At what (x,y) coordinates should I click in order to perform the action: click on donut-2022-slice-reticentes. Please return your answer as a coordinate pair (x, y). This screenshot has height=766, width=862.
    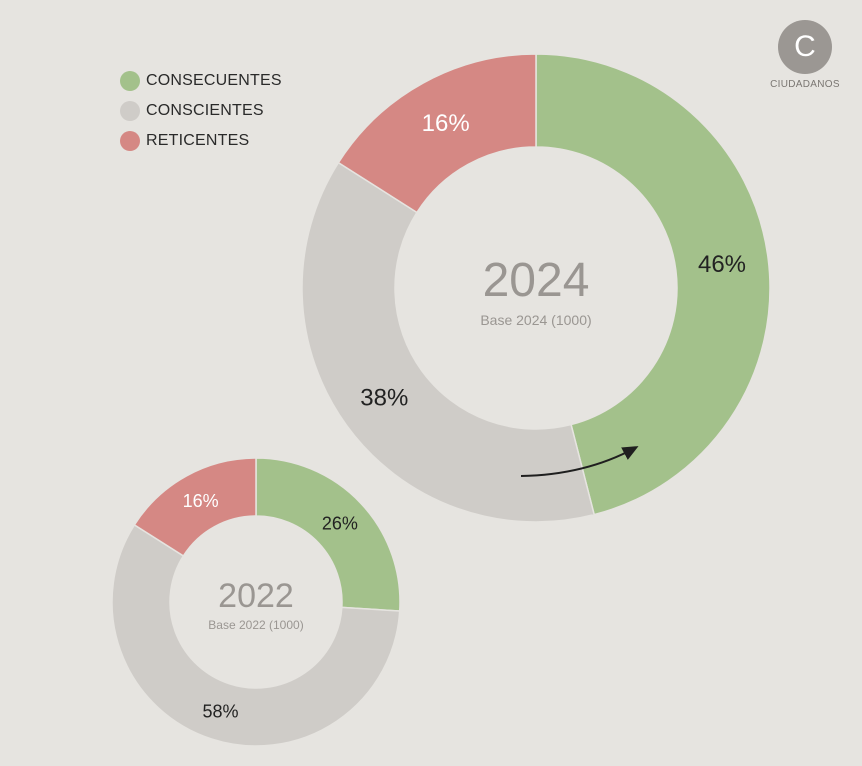
    Looking at the image, I should click on (195, 507).